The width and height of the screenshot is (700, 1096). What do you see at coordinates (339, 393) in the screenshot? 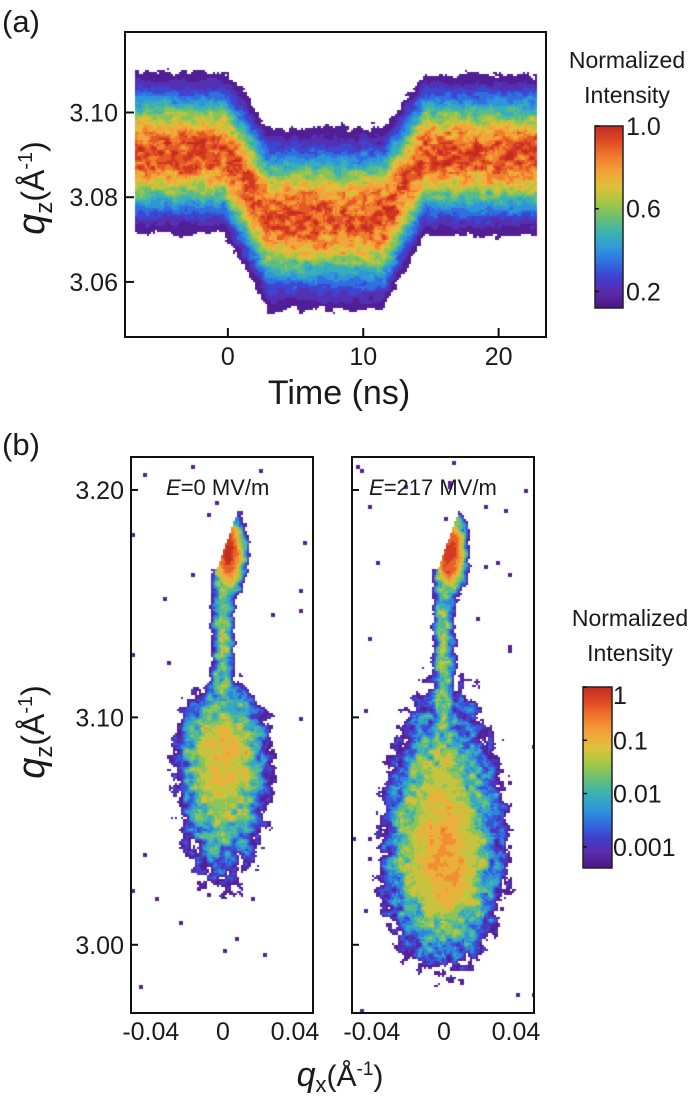
I see `panel-a-xlabel: Time (ns)` at bounding box center [339, 393].